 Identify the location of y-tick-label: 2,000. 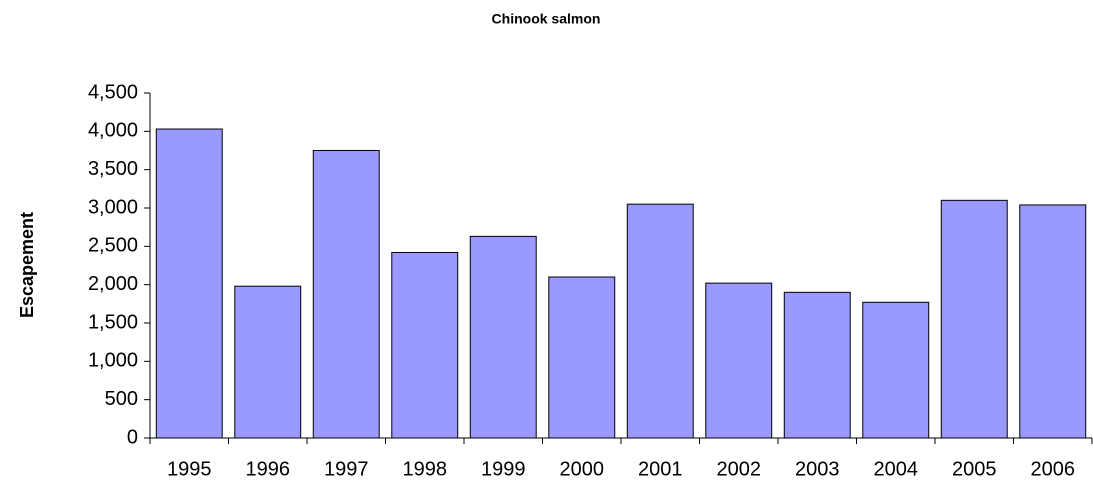
(113, 284).